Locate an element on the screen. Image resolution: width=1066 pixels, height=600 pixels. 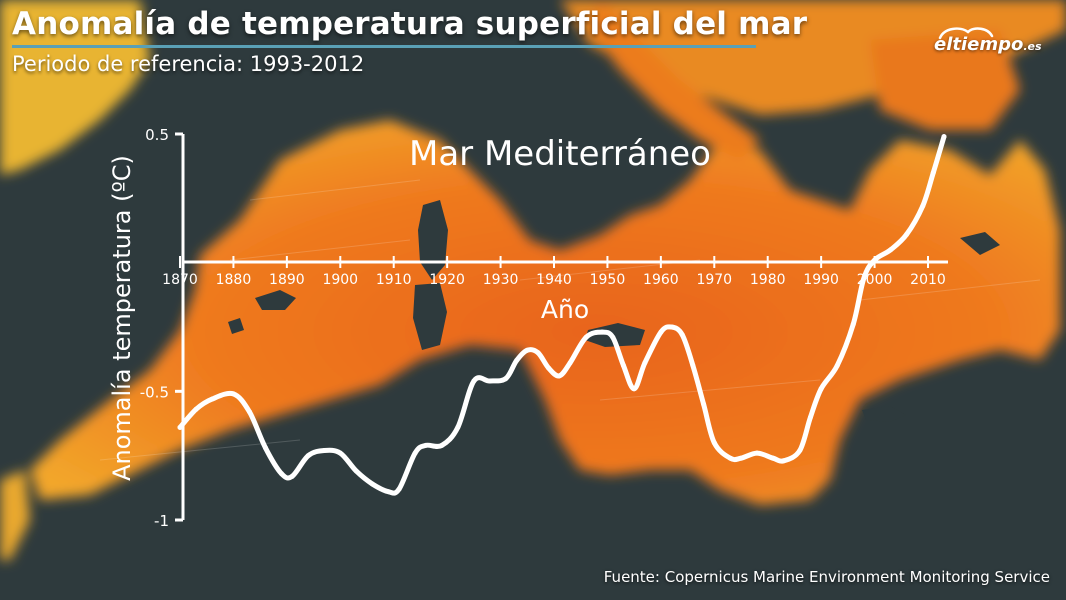
page-subtitle: Periodo de referencia: 1993-2012 is located at coordinates (188, 64).